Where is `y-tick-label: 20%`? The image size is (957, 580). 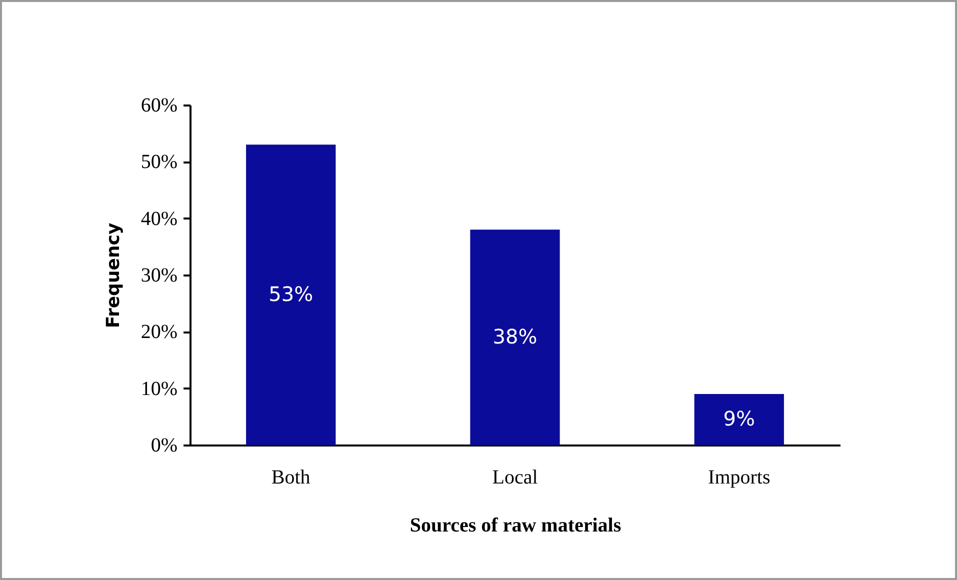 y-tick-label: 20% is located at coordinates (159, 332).